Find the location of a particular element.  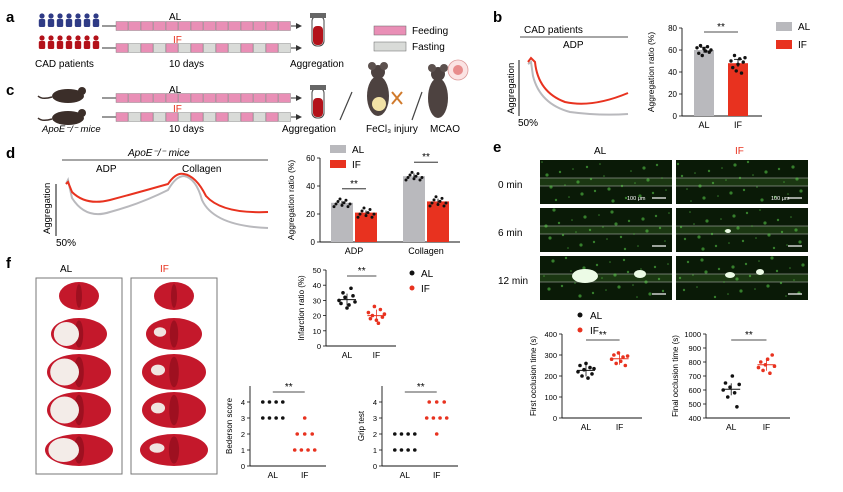

y-tick-label: 100 is located at coordinates (550, 397).